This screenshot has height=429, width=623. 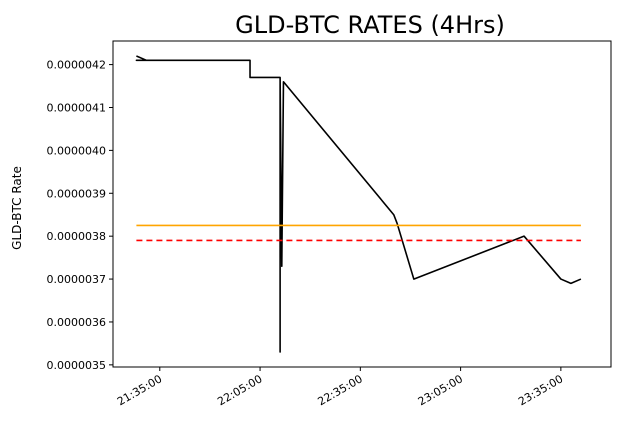 I want to click on y-tick-label: 0.0000042, so click(x=77, y=65).